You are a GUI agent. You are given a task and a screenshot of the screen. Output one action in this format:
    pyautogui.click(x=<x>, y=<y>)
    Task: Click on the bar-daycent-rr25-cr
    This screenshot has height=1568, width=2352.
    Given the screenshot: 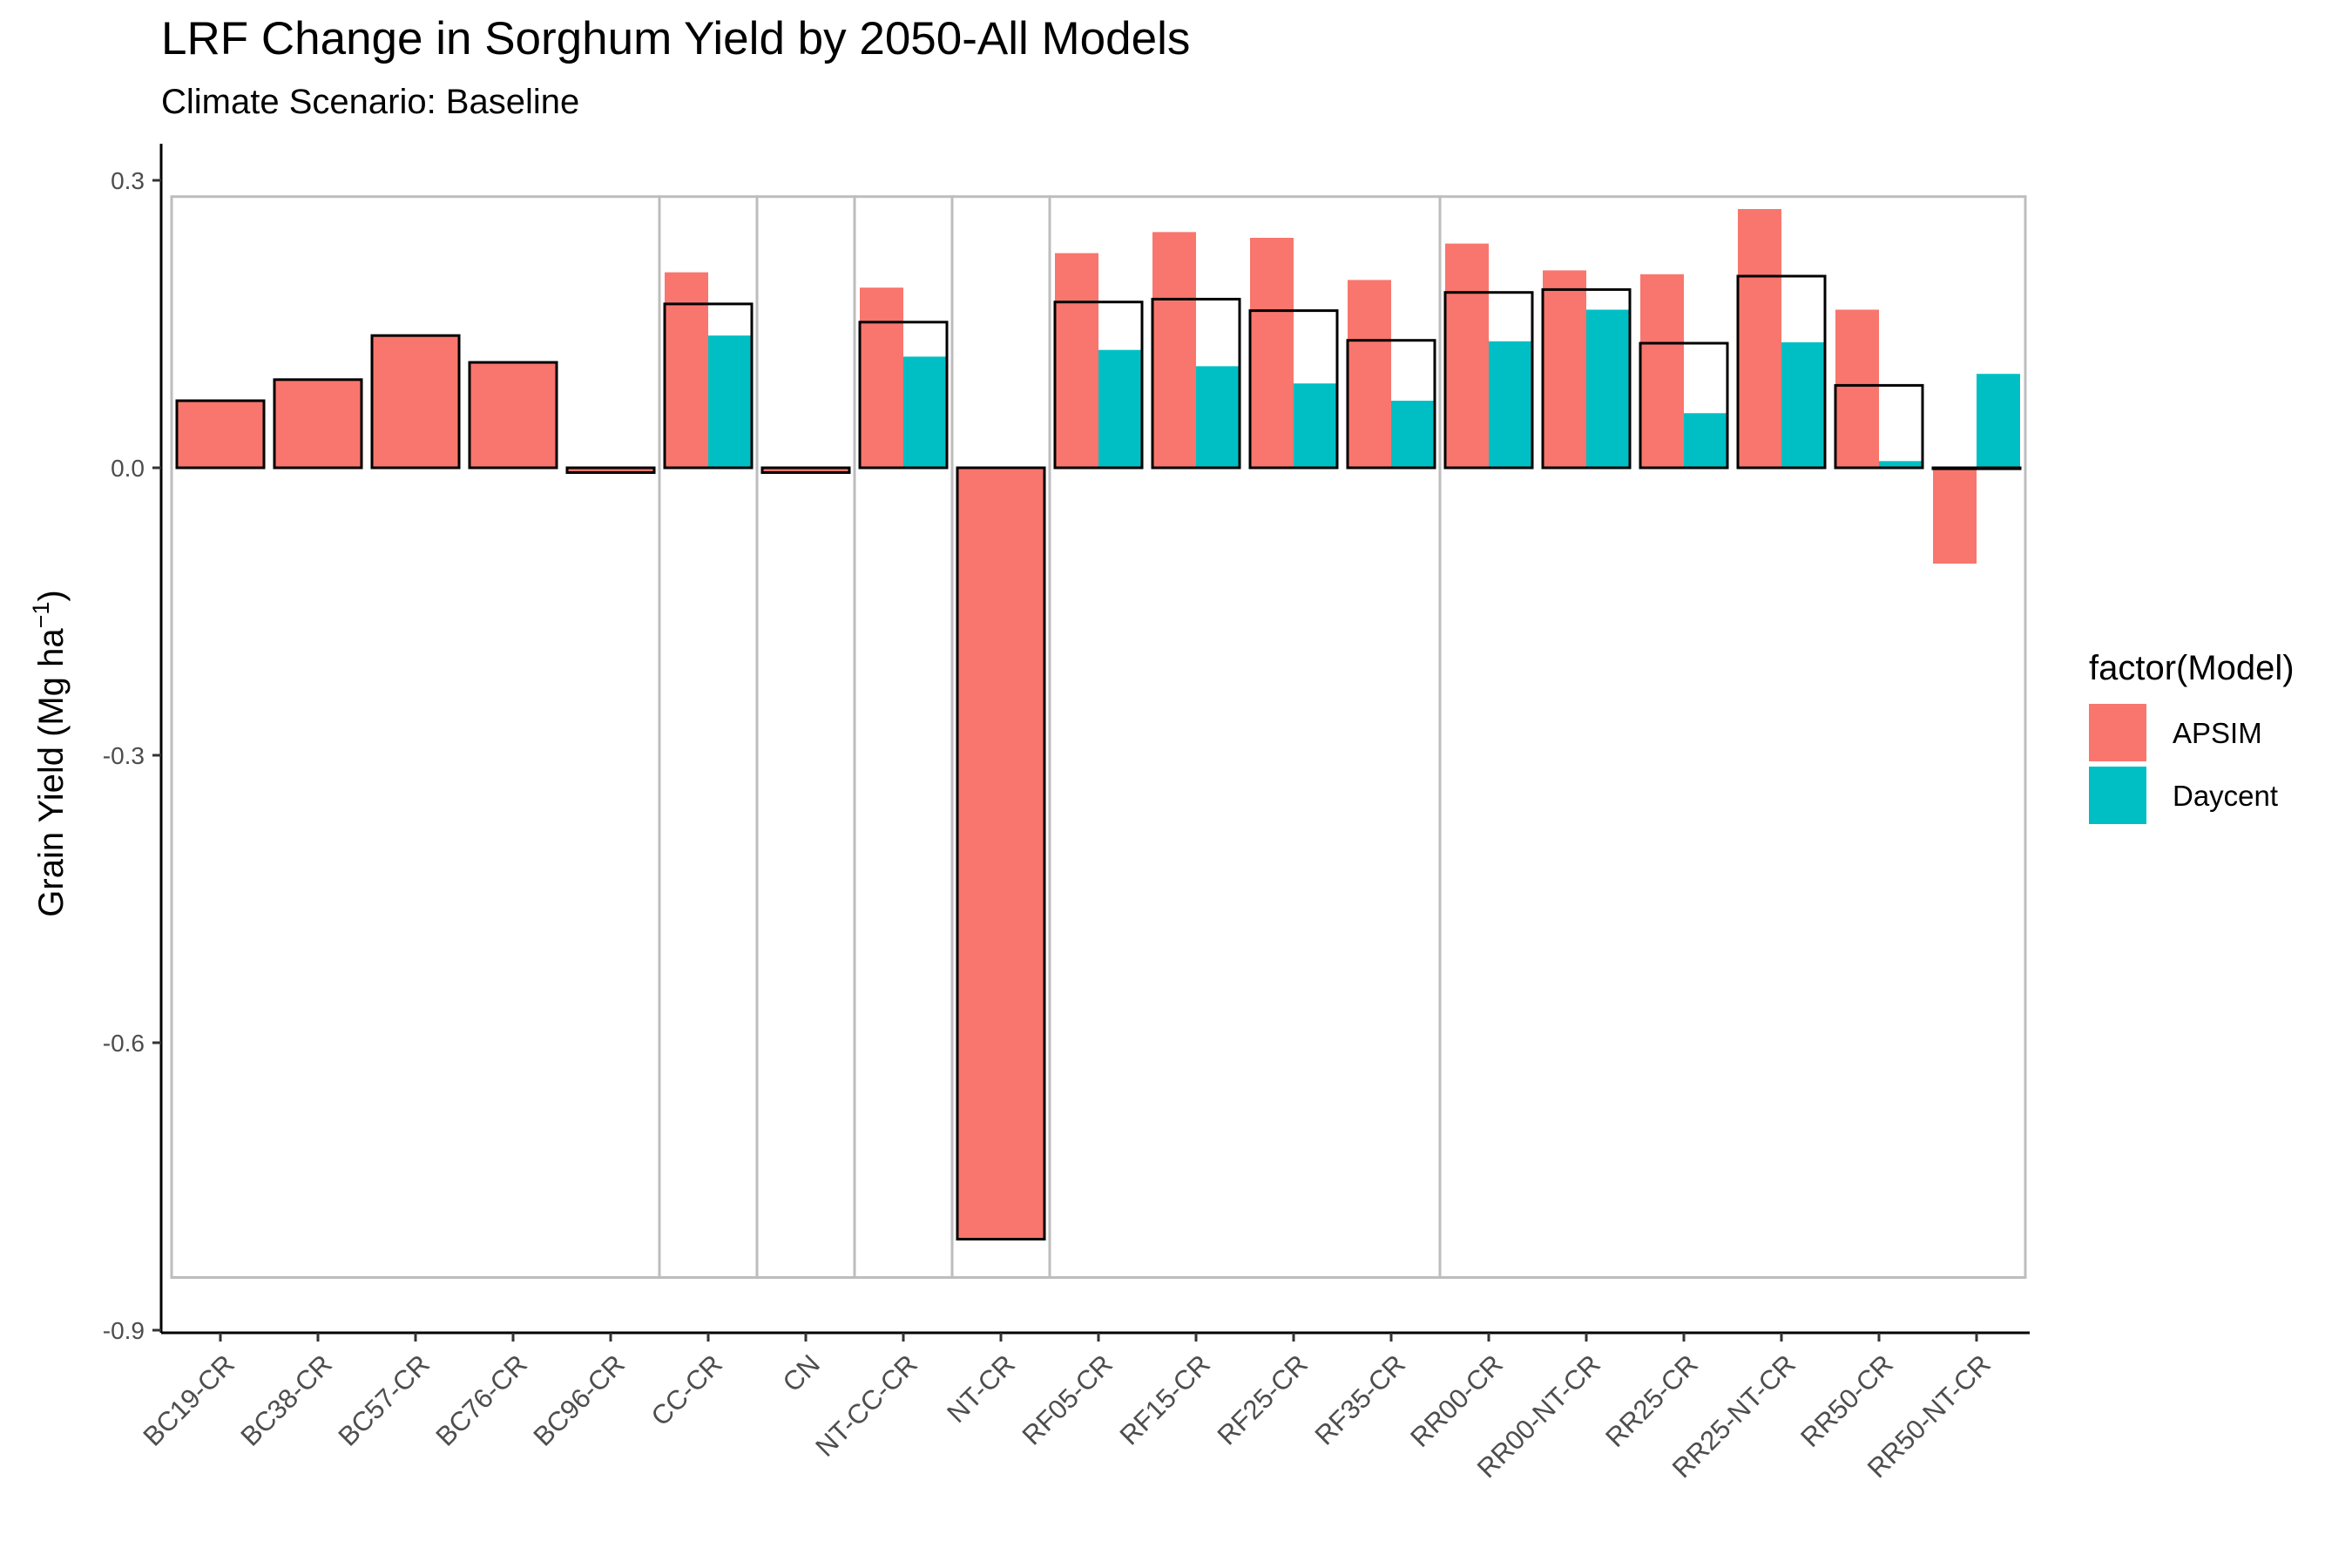 What is the action you would take?
    pyautogui.click(x=1705, y=440)
    